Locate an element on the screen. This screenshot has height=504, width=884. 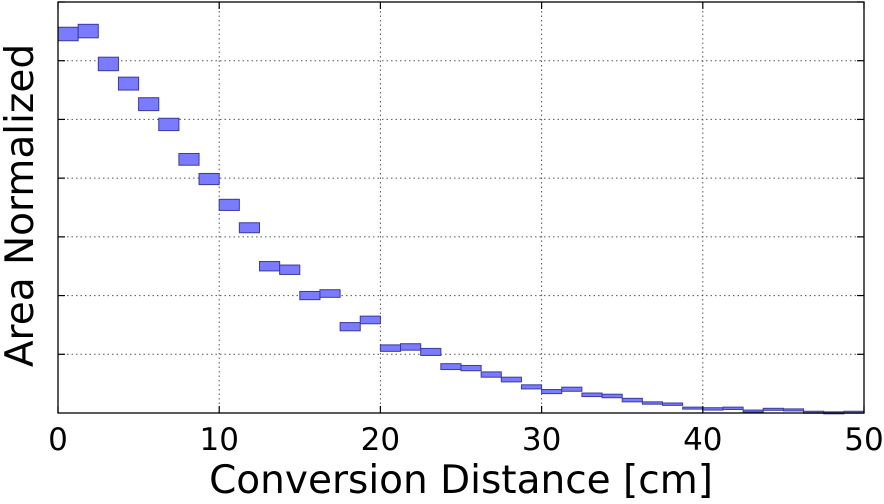
x-tick-labels: 0 10 20 30 40 50 is located at coordinates (466, 440).